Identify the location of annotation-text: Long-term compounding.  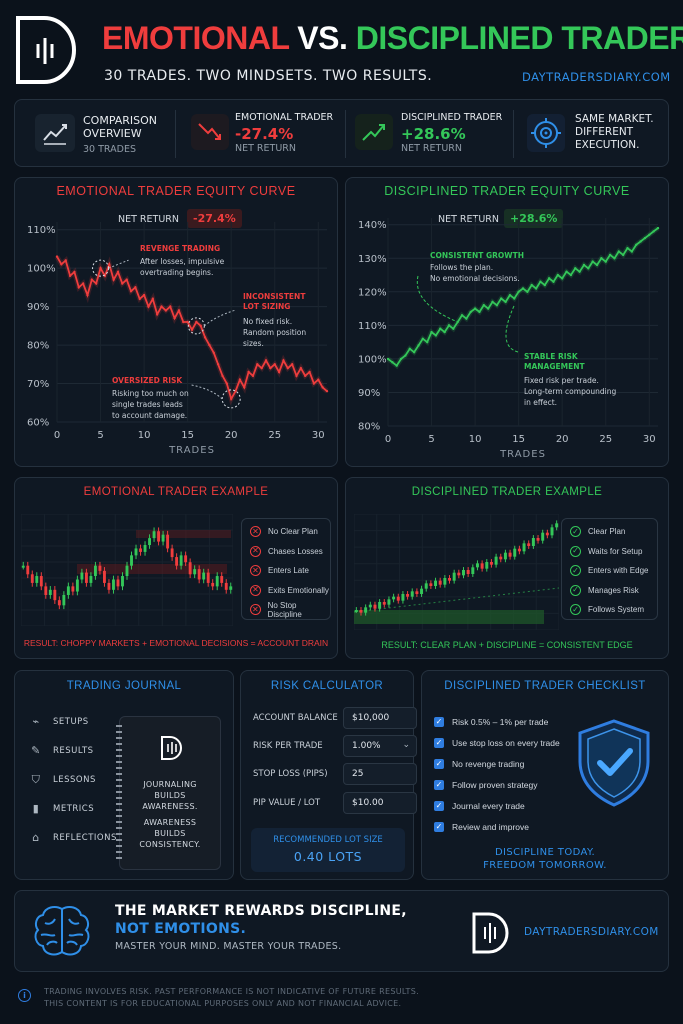
(570, 391).